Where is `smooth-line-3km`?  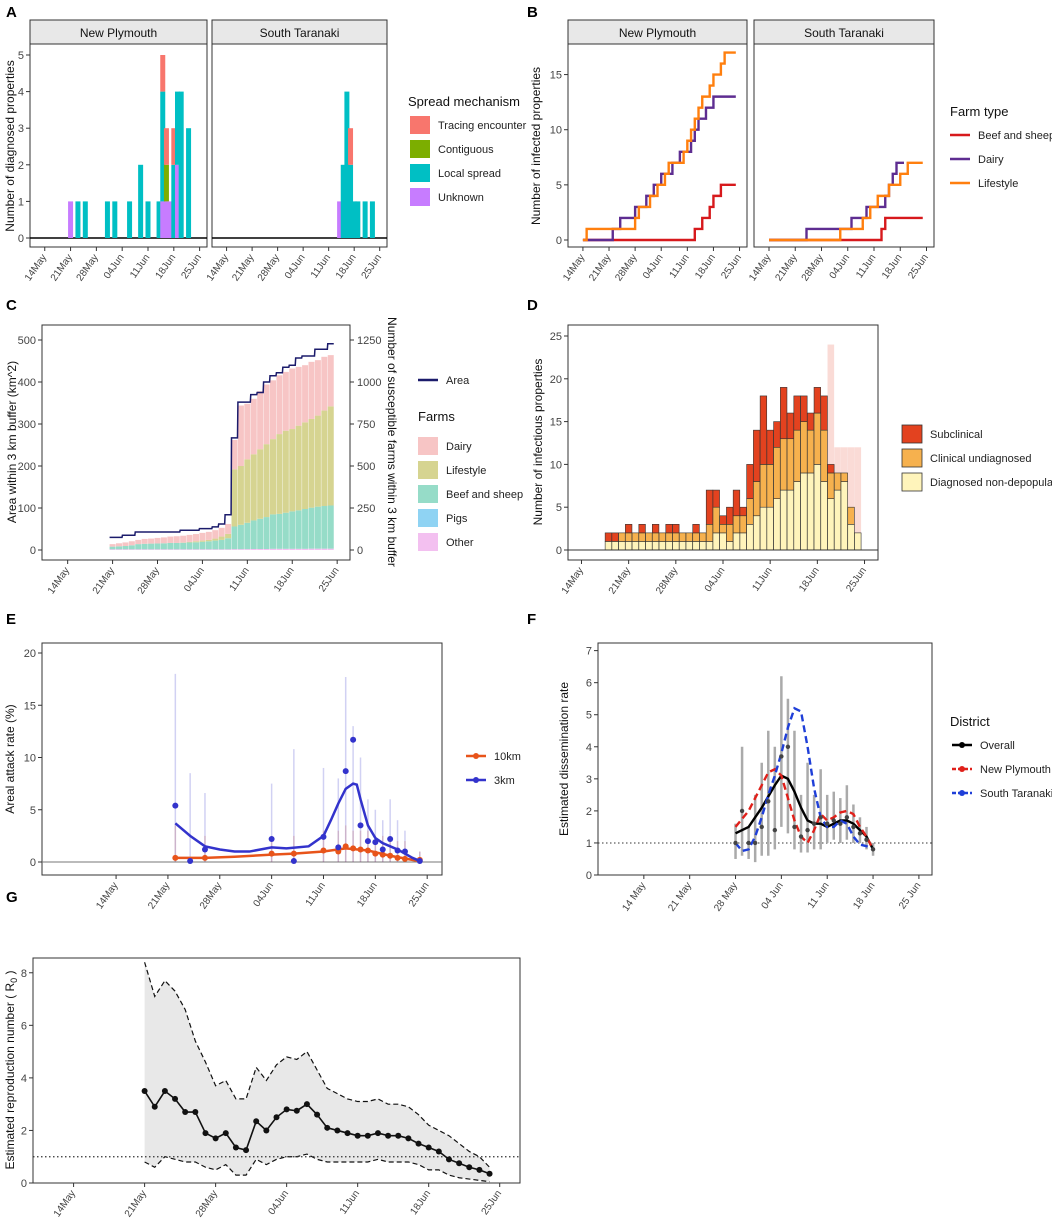 smooth-line-3km is located at coordinates (297, 822).